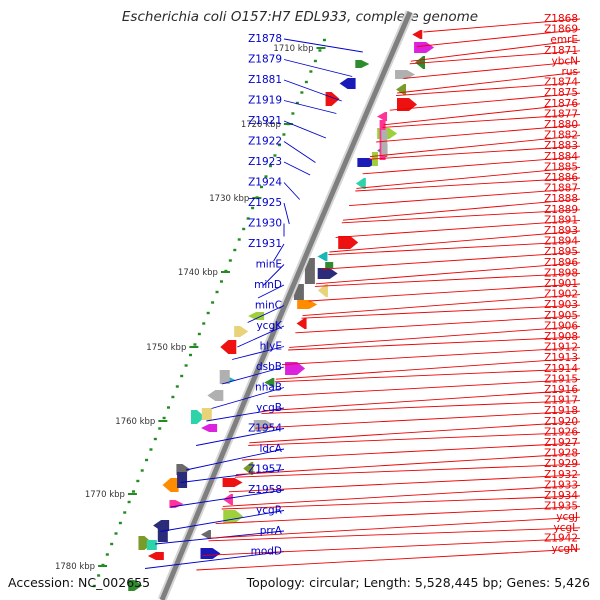 The image size is (600, 600). What do you see at coordinates (265, 121) in the screenshot?
I see `left-gene-label: Z1921` at bounding box center [265, 121].